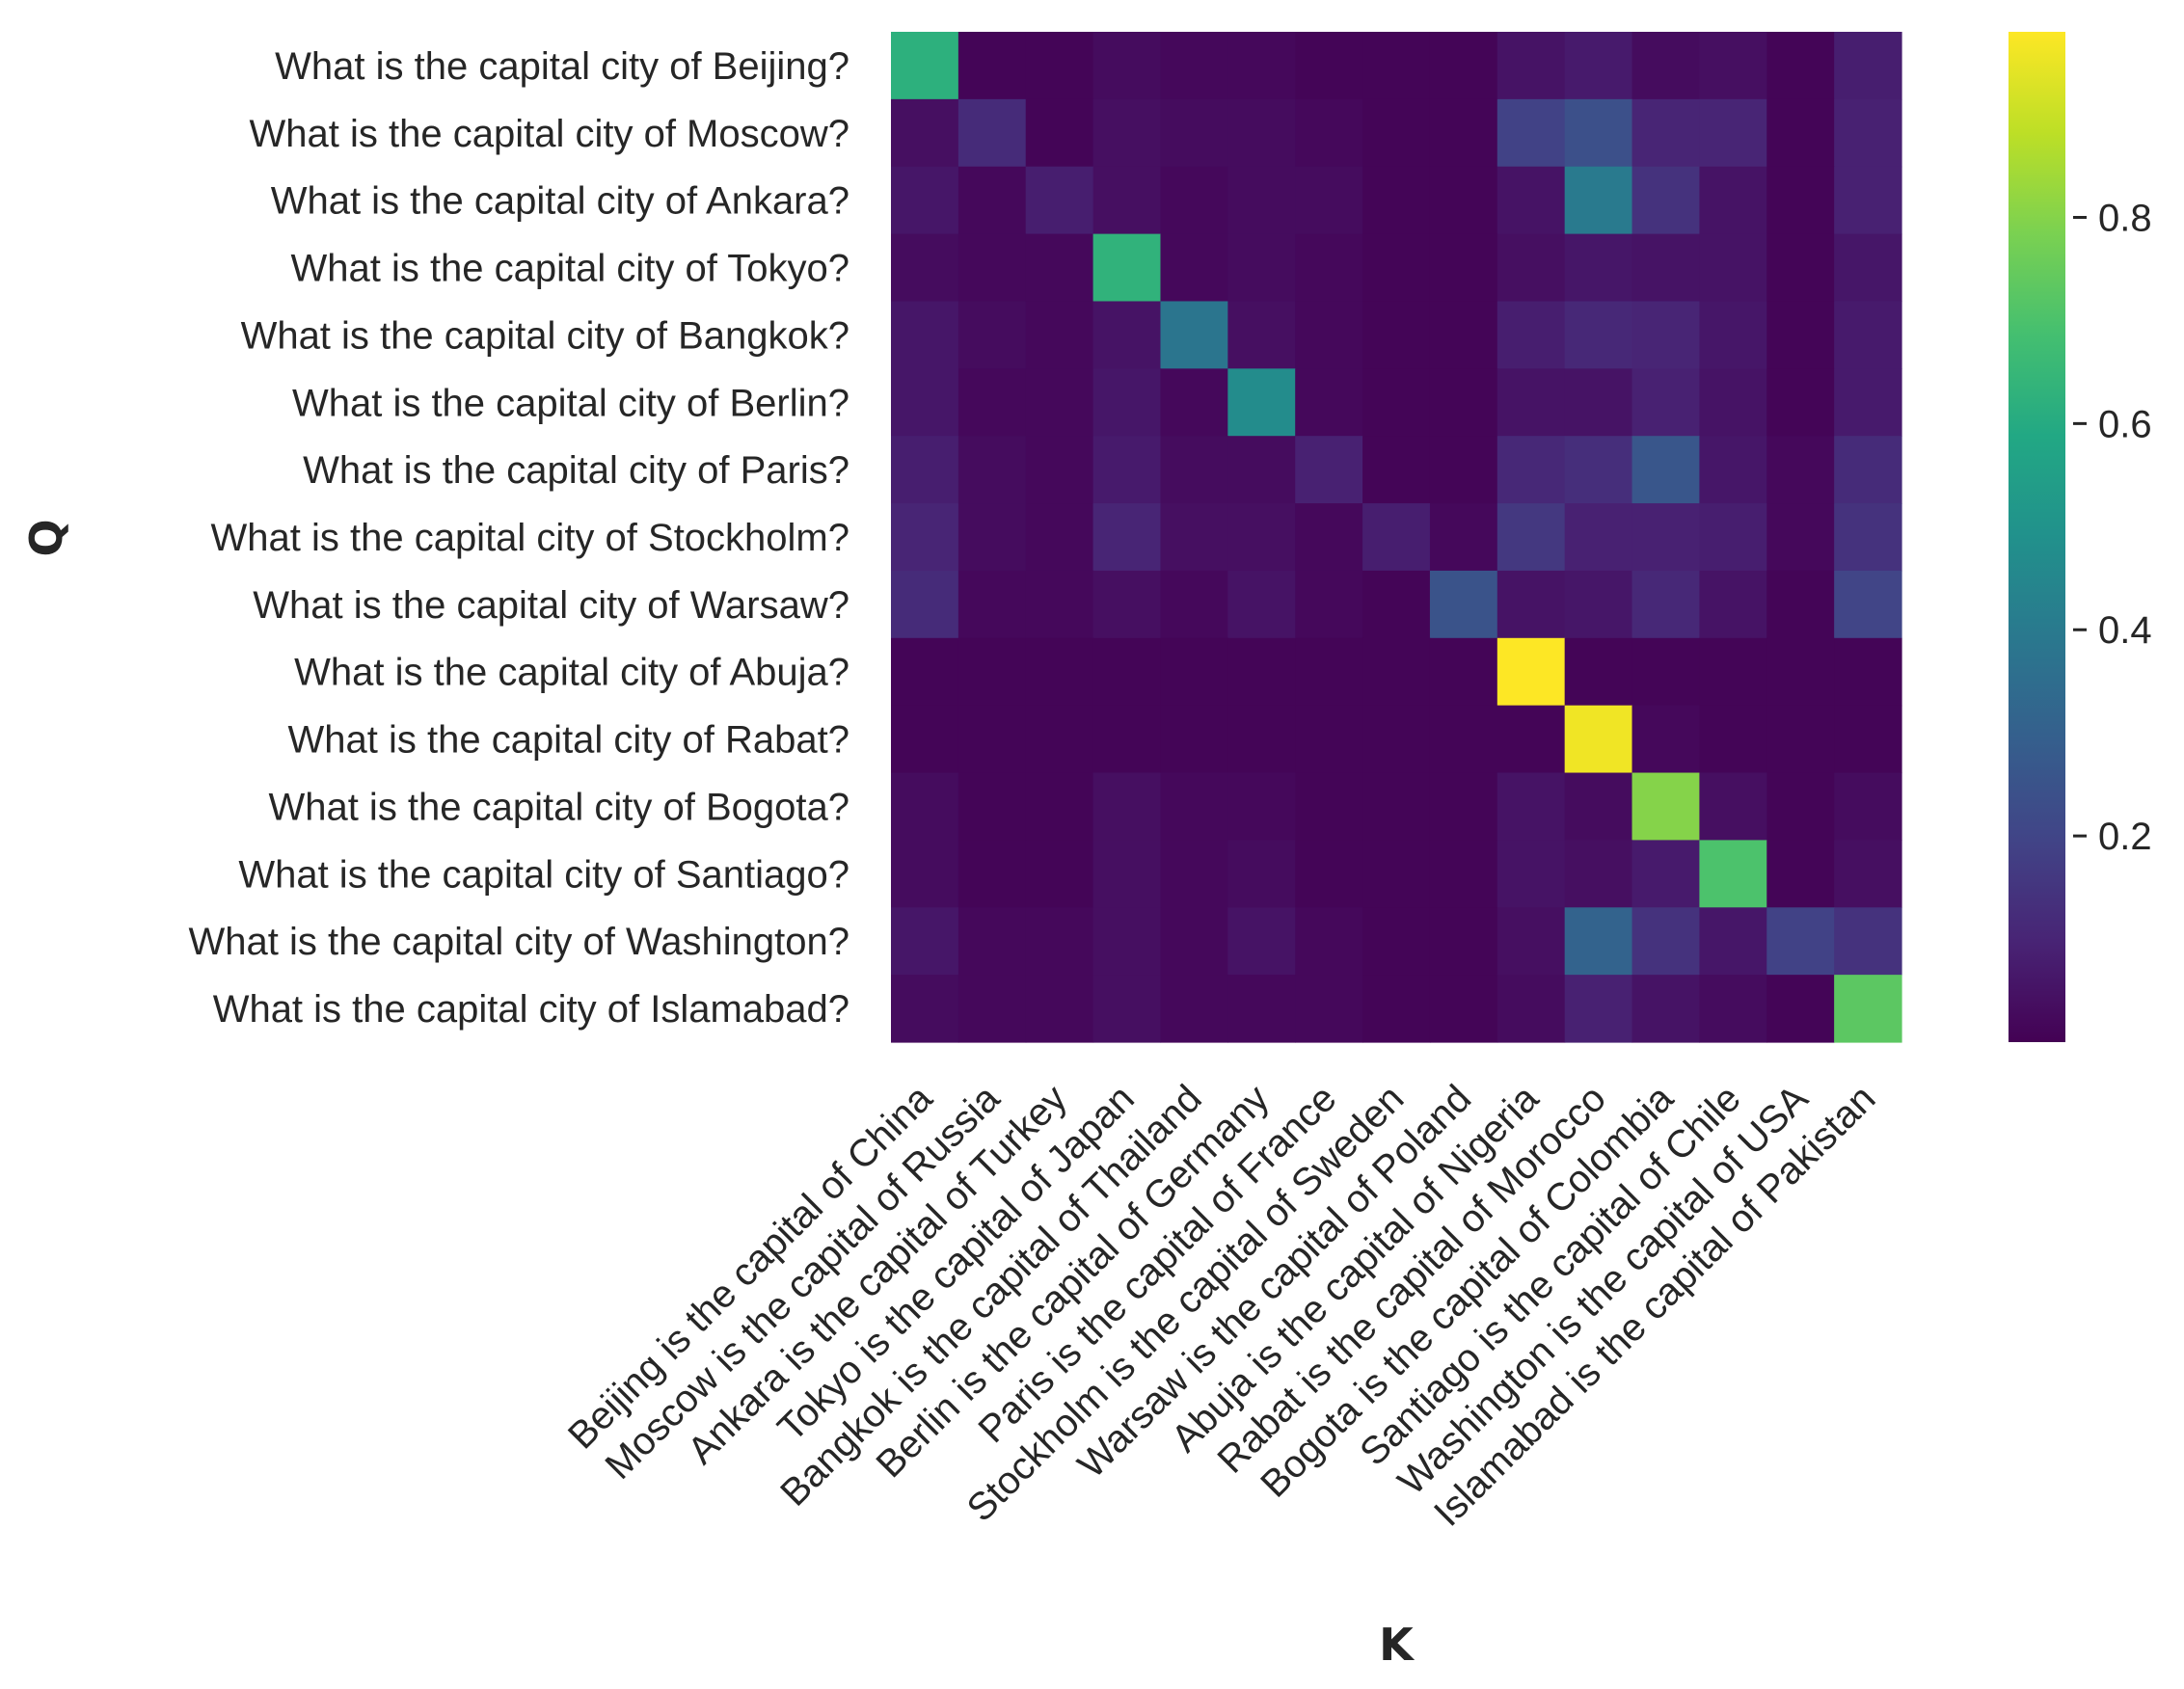 The image size is (2184, 1689). Describe the element at coordinates (2113, 527) in the screenshot. I see `colorbar-ticks: 0.2 0.4 0.6 0.8` at that location.